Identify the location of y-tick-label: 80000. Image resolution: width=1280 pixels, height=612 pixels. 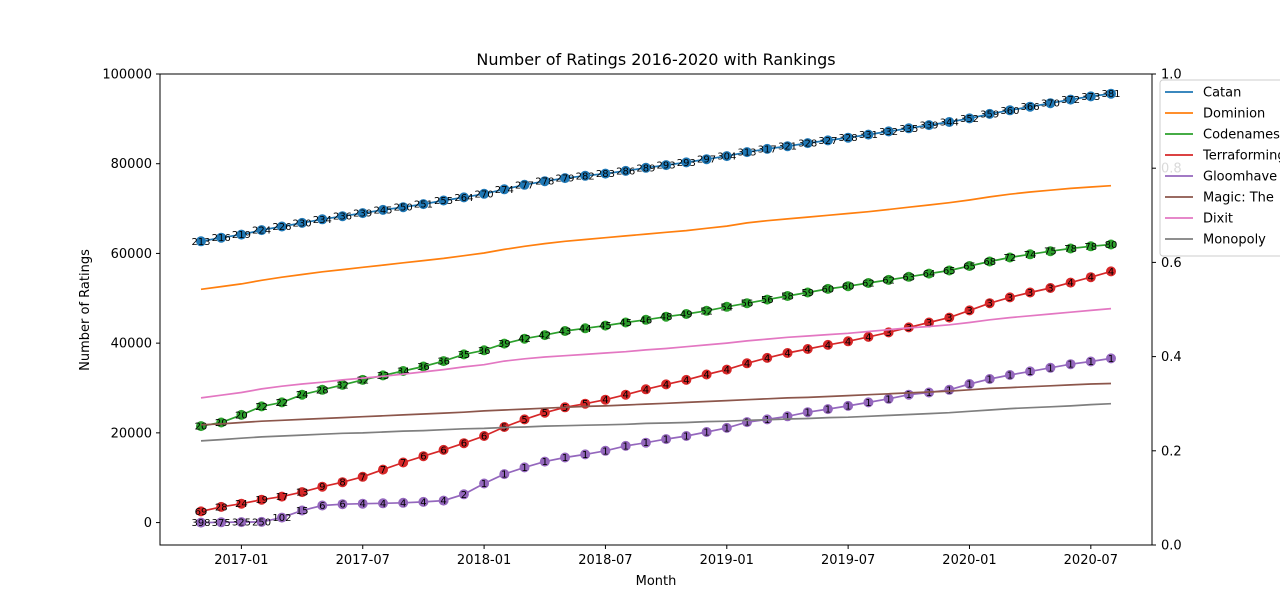
(131, 164).